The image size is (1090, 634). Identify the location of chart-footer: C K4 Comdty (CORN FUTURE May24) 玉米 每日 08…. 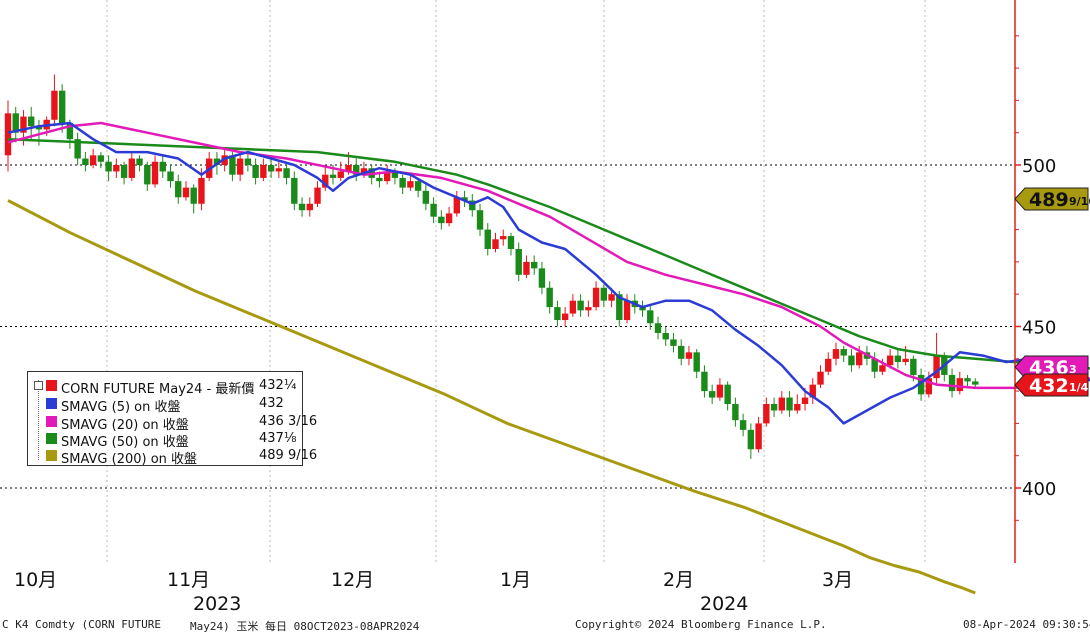
(545, 625).